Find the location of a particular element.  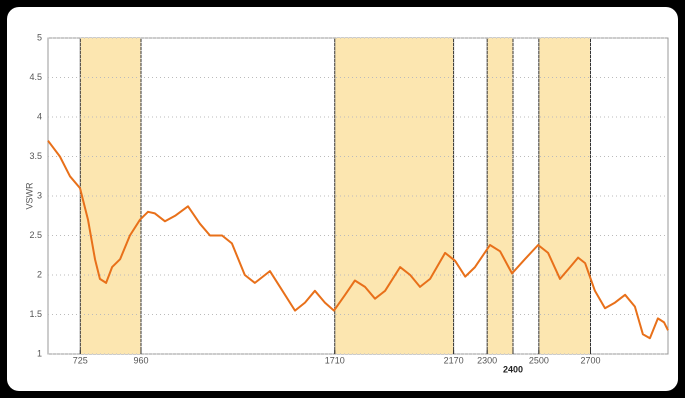

y-tick-label: 3.5 is located at coordinates (35, 156).